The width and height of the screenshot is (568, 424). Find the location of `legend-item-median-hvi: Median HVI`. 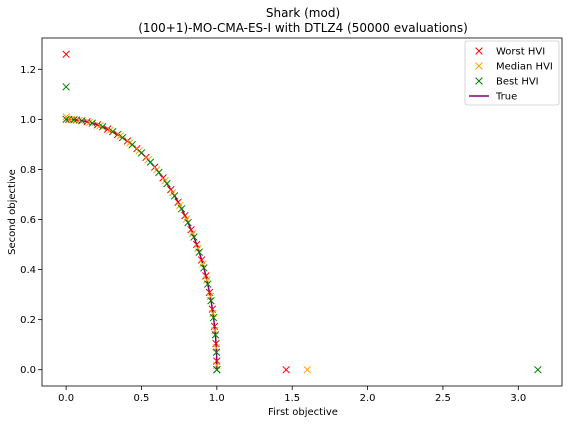

legend-item-median-hvi: Median HVI is located at coordinates (514, 67).